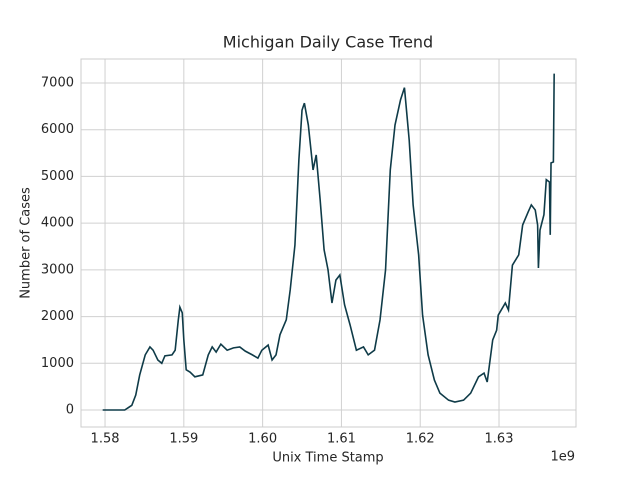 This screenshot has height=480, width=640. What do you see at coordinates (57, 269) in the screenshot?
I see `y-tick-label: 3000` at bounding box center [57, 269].